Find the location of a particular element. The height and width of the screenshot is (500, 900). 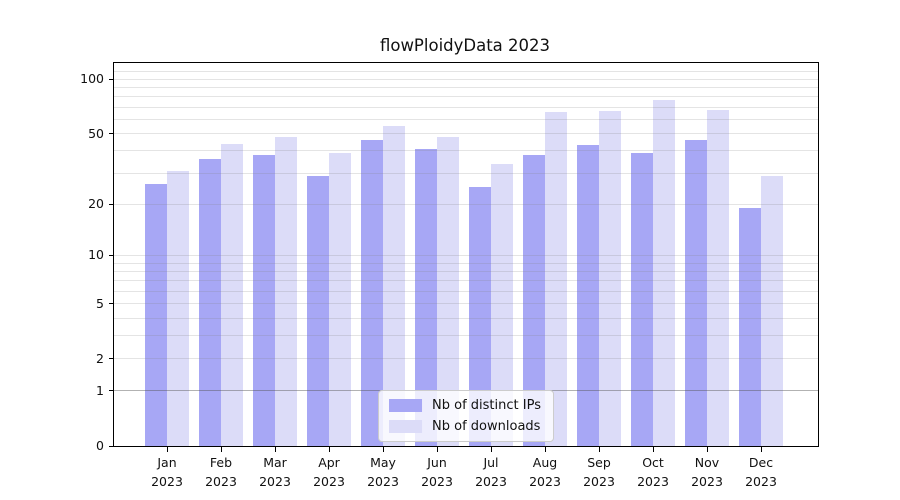

bar-distinct-ips-sep is located at coordinates (588, 295).